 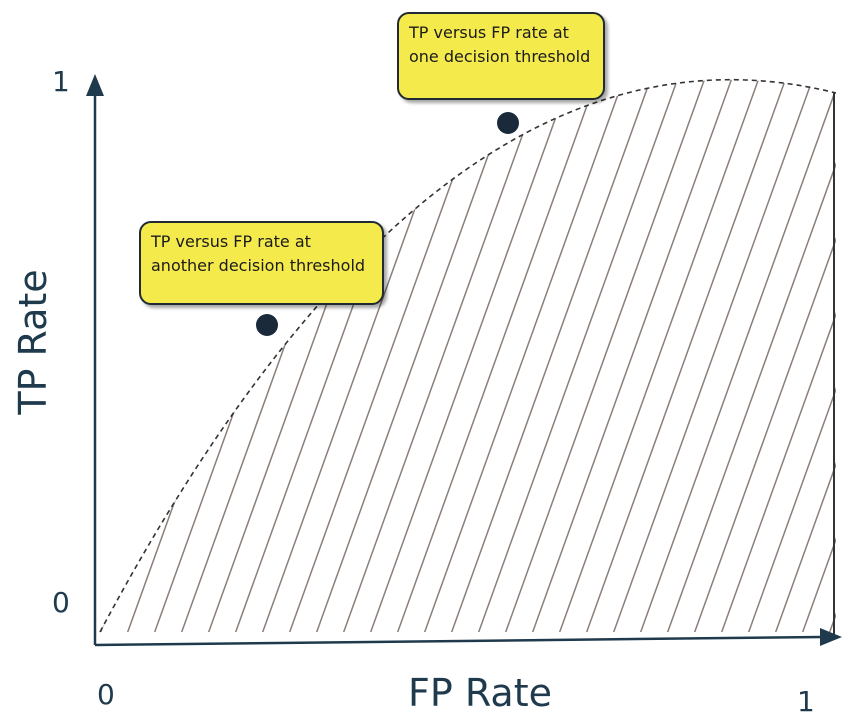 What do you see at coordinates (106, 694) in the screenshot?
I see `x-tick-min: 0` at bounding box center [106, 694].